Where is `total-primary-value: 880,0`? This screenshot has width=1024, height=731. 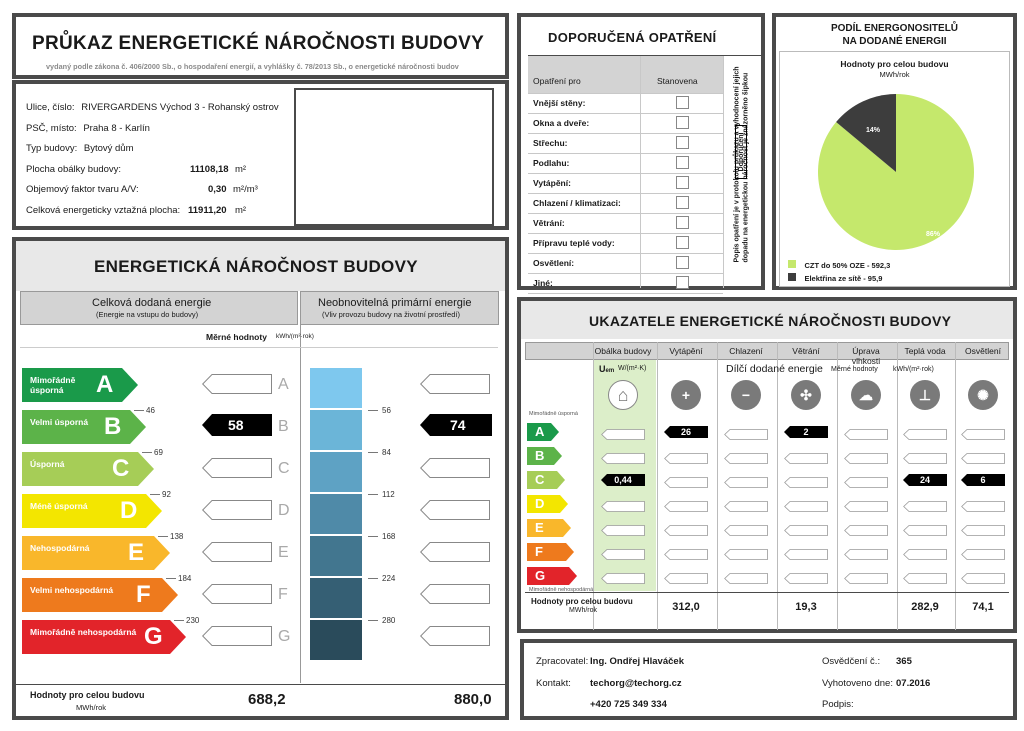
total-primary-value: 880,0 is located at coordinates (473, 699).